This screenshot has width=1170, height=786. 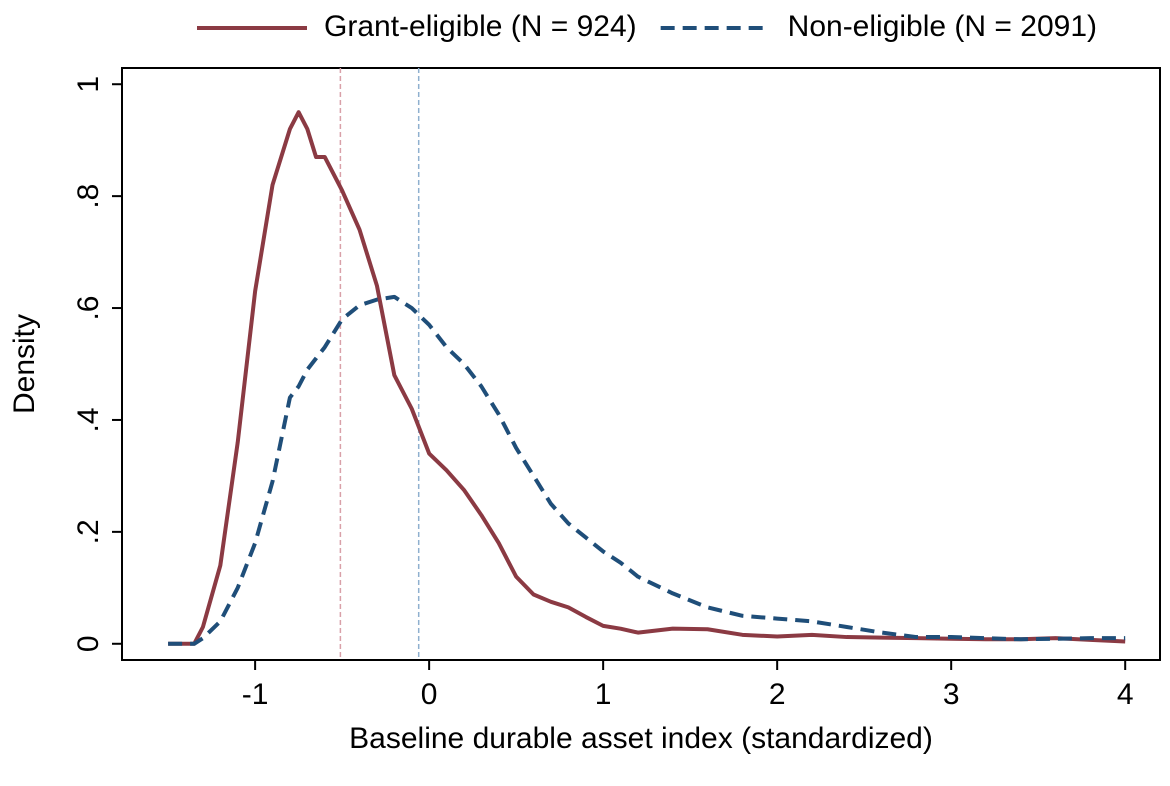 What do you see at coordinates (88, 531) in the screenshot?
I see `y-tick-label: .2` at bounding box center [88, 531].